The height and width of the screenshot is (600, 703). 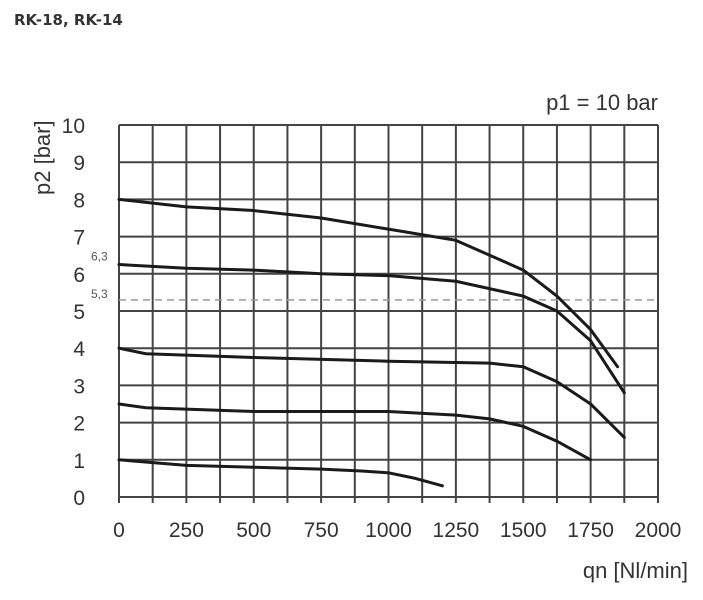 I want to click on x-tick-label: 0, so click(x=119, y=530).